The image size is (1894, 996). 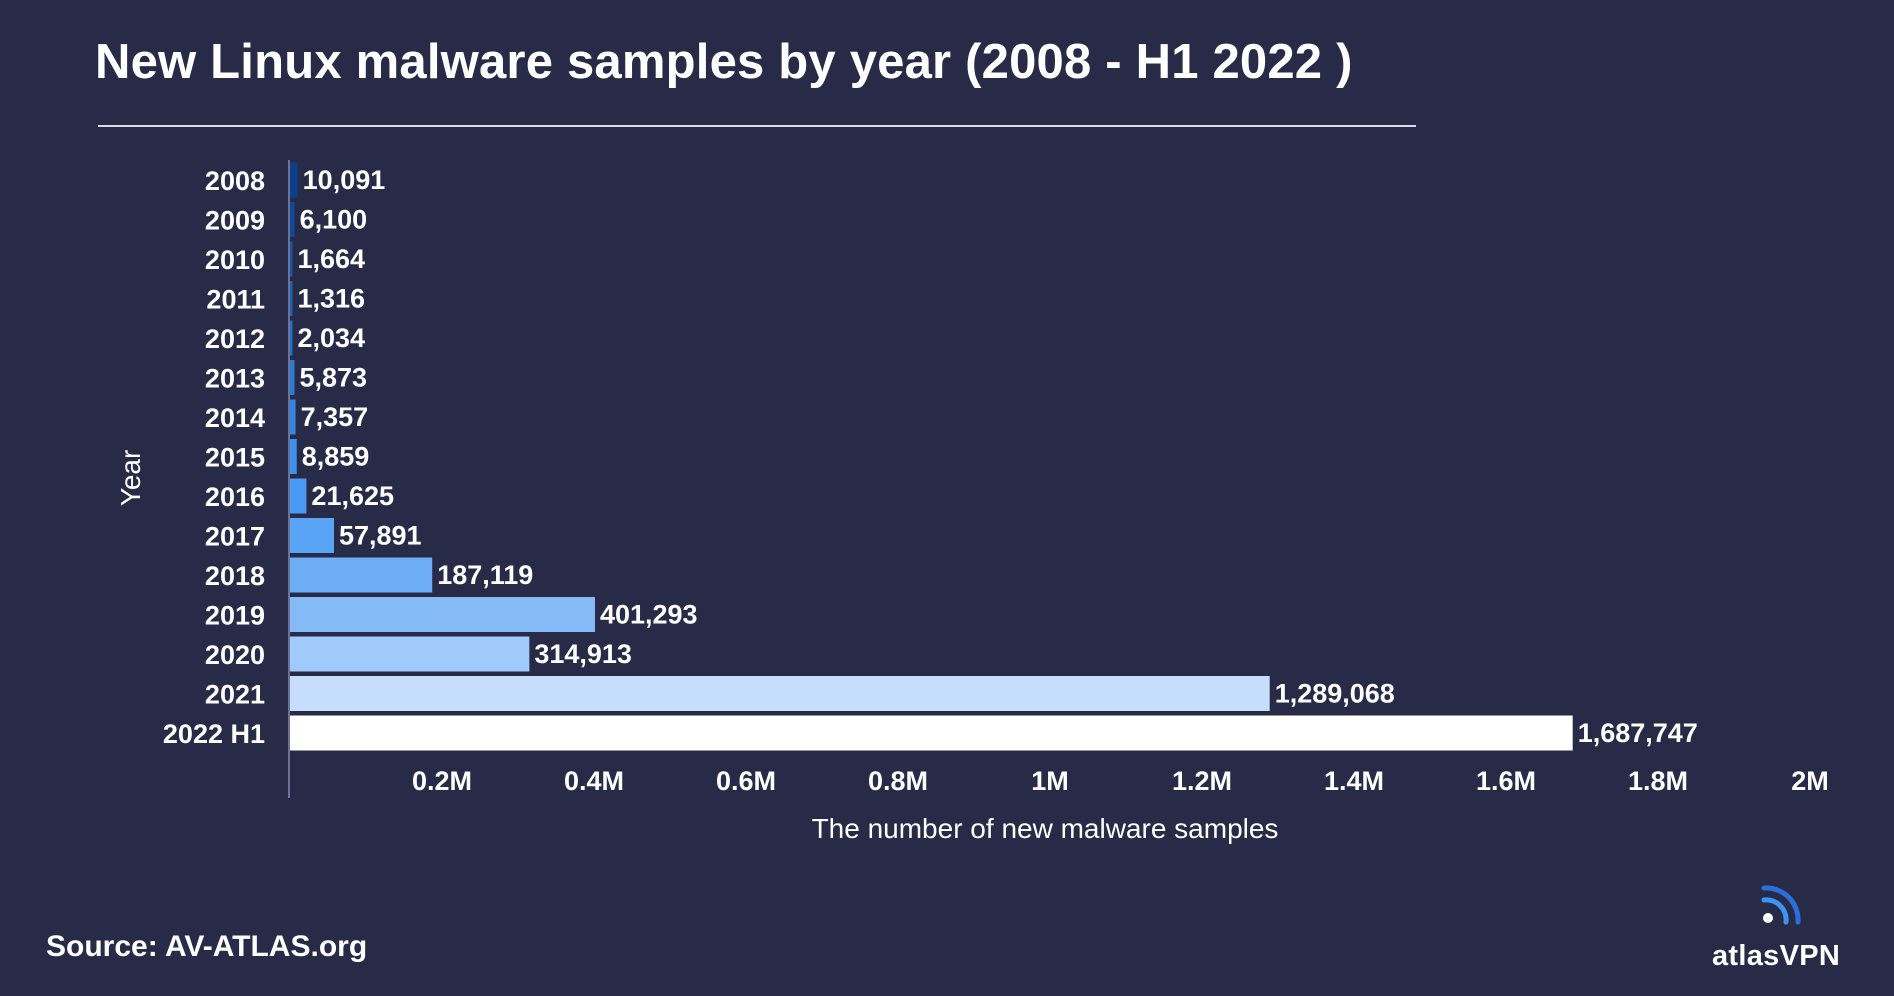 I want to click on data-label-2016: 21,625, so click(x=352, y=496).